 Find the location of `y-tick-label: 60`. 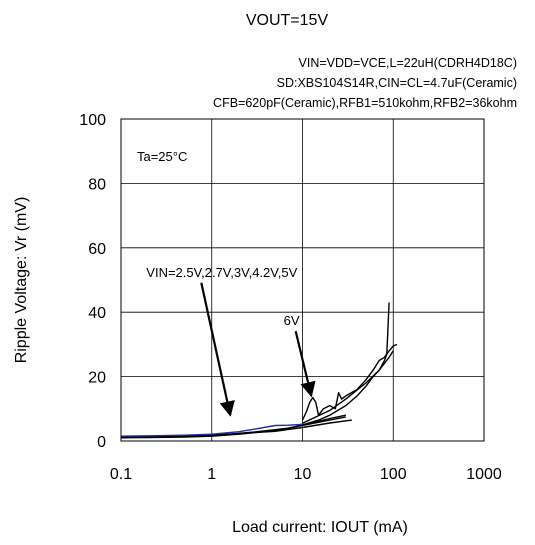

y-tick-label: 60 is located at coordinates (97, 249).